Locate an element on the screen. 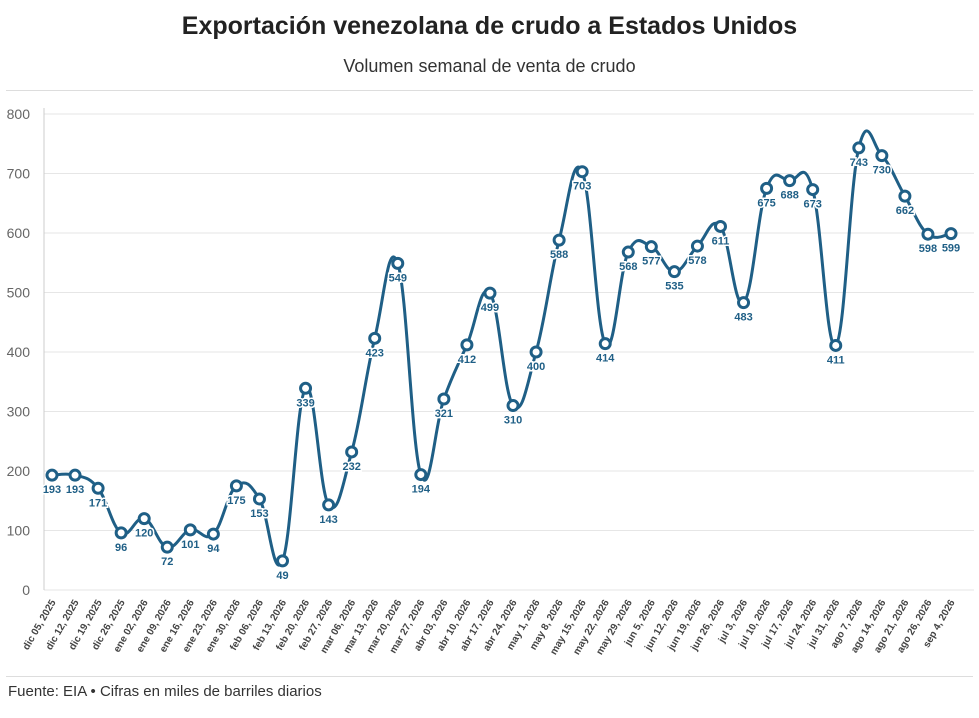 The height and width of the screenshot is (718, 979). y-tick-label: 200 is located at coordinates (19, 471).